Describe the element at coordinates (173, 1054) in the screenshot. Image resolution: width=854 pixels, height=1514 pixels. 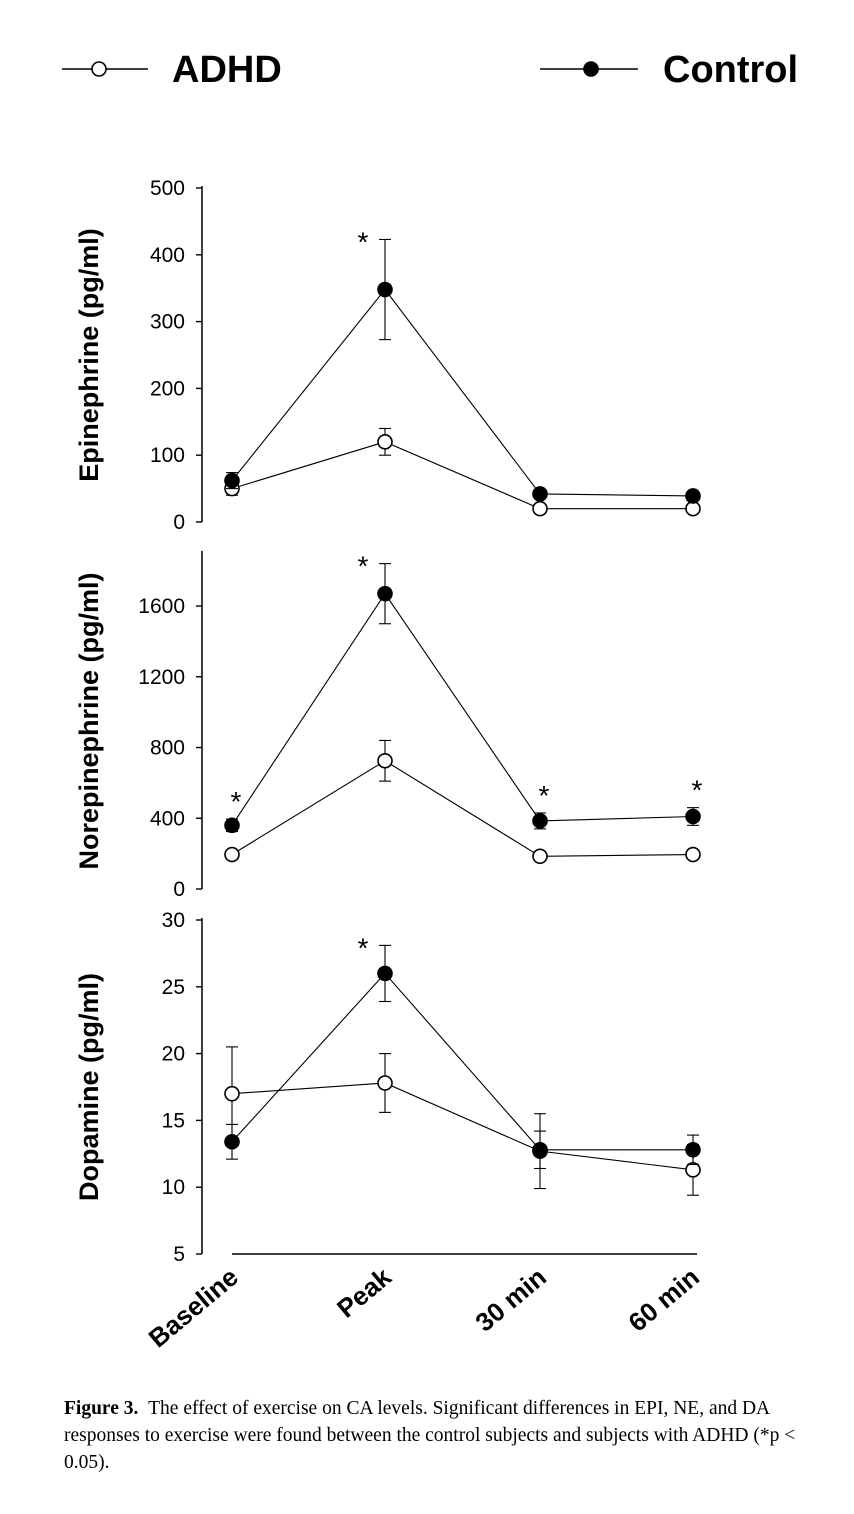
I see `y-tick-label: 20` at that location.